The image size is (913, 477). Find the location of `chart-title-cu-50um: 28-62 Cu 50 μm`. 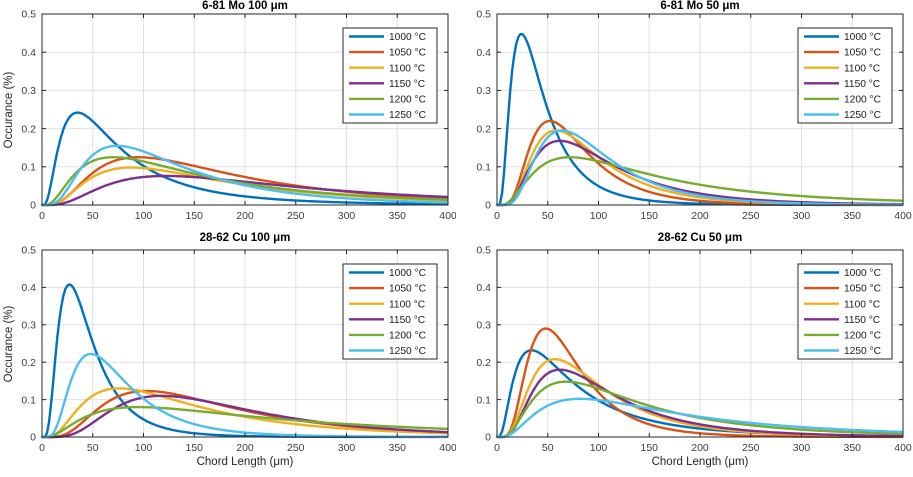

chart-title-cu-50um: 28-62 Cu 50 μm is located at coordinates (700, 238).